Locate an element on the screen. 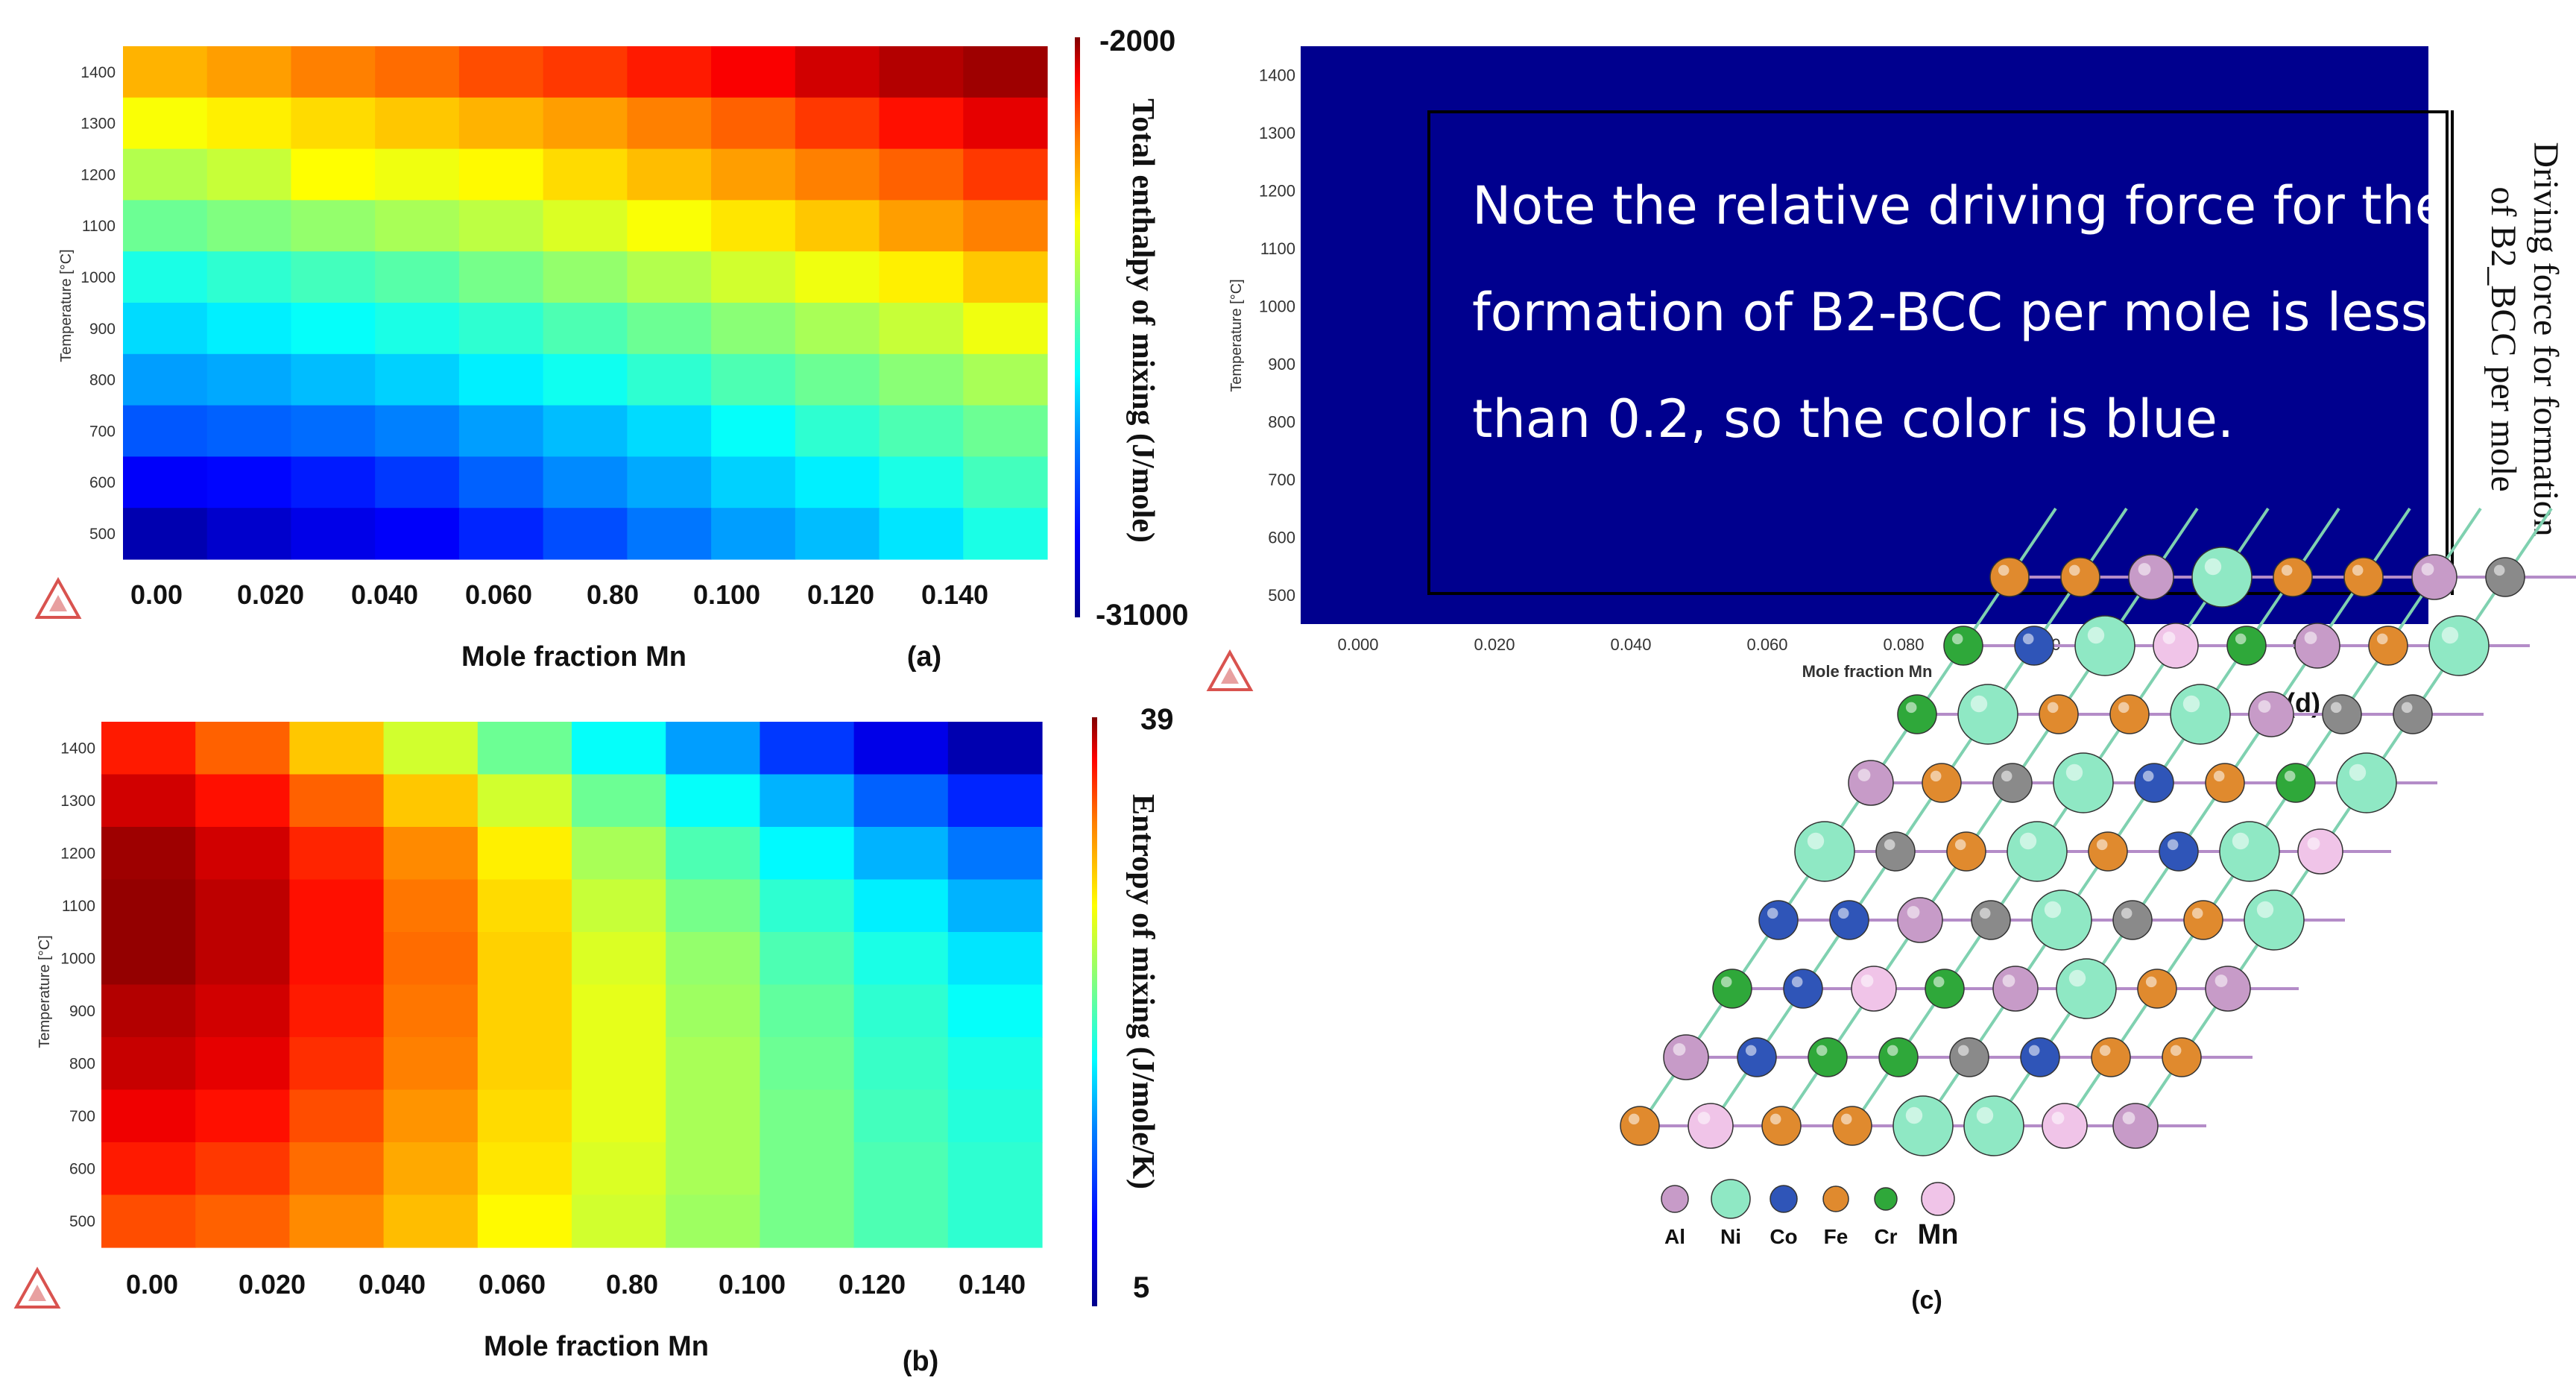  y-tick-label: 600 is located at coordinates (102, 482).